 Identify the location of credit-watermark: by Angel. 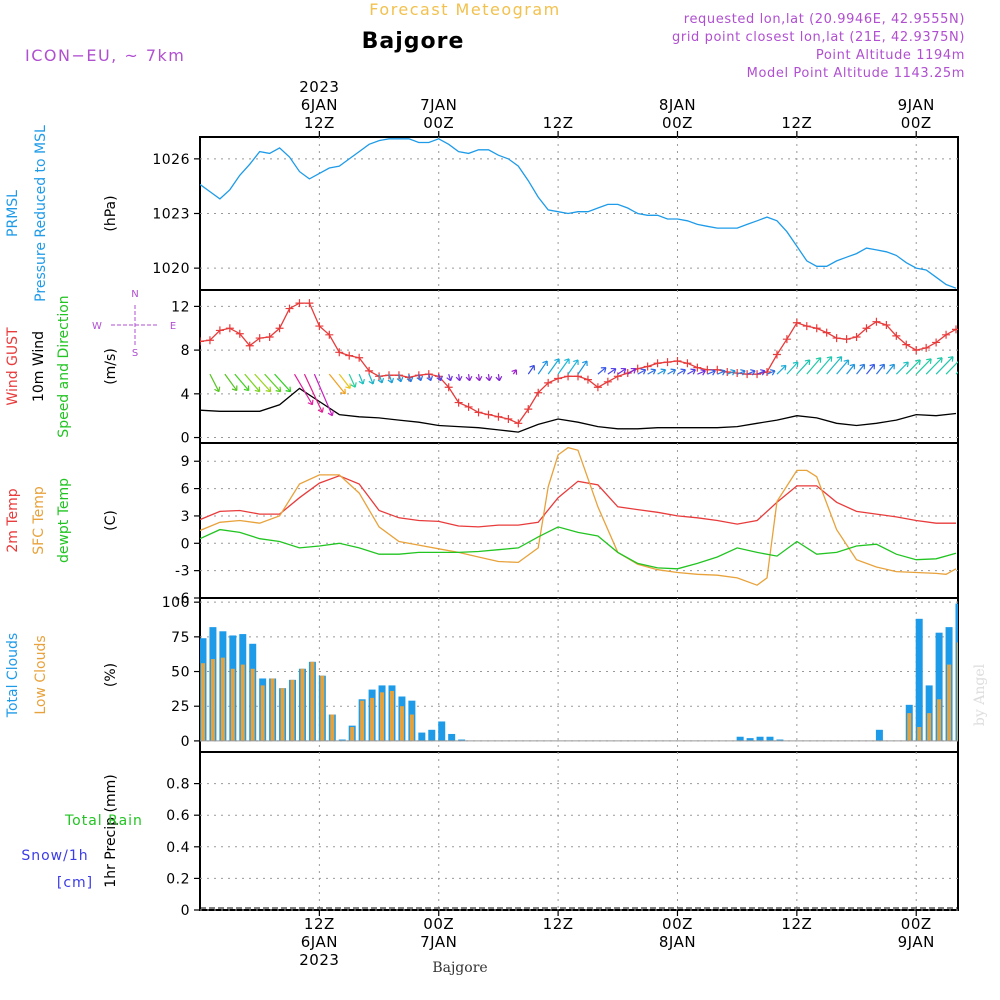
(980, 694).